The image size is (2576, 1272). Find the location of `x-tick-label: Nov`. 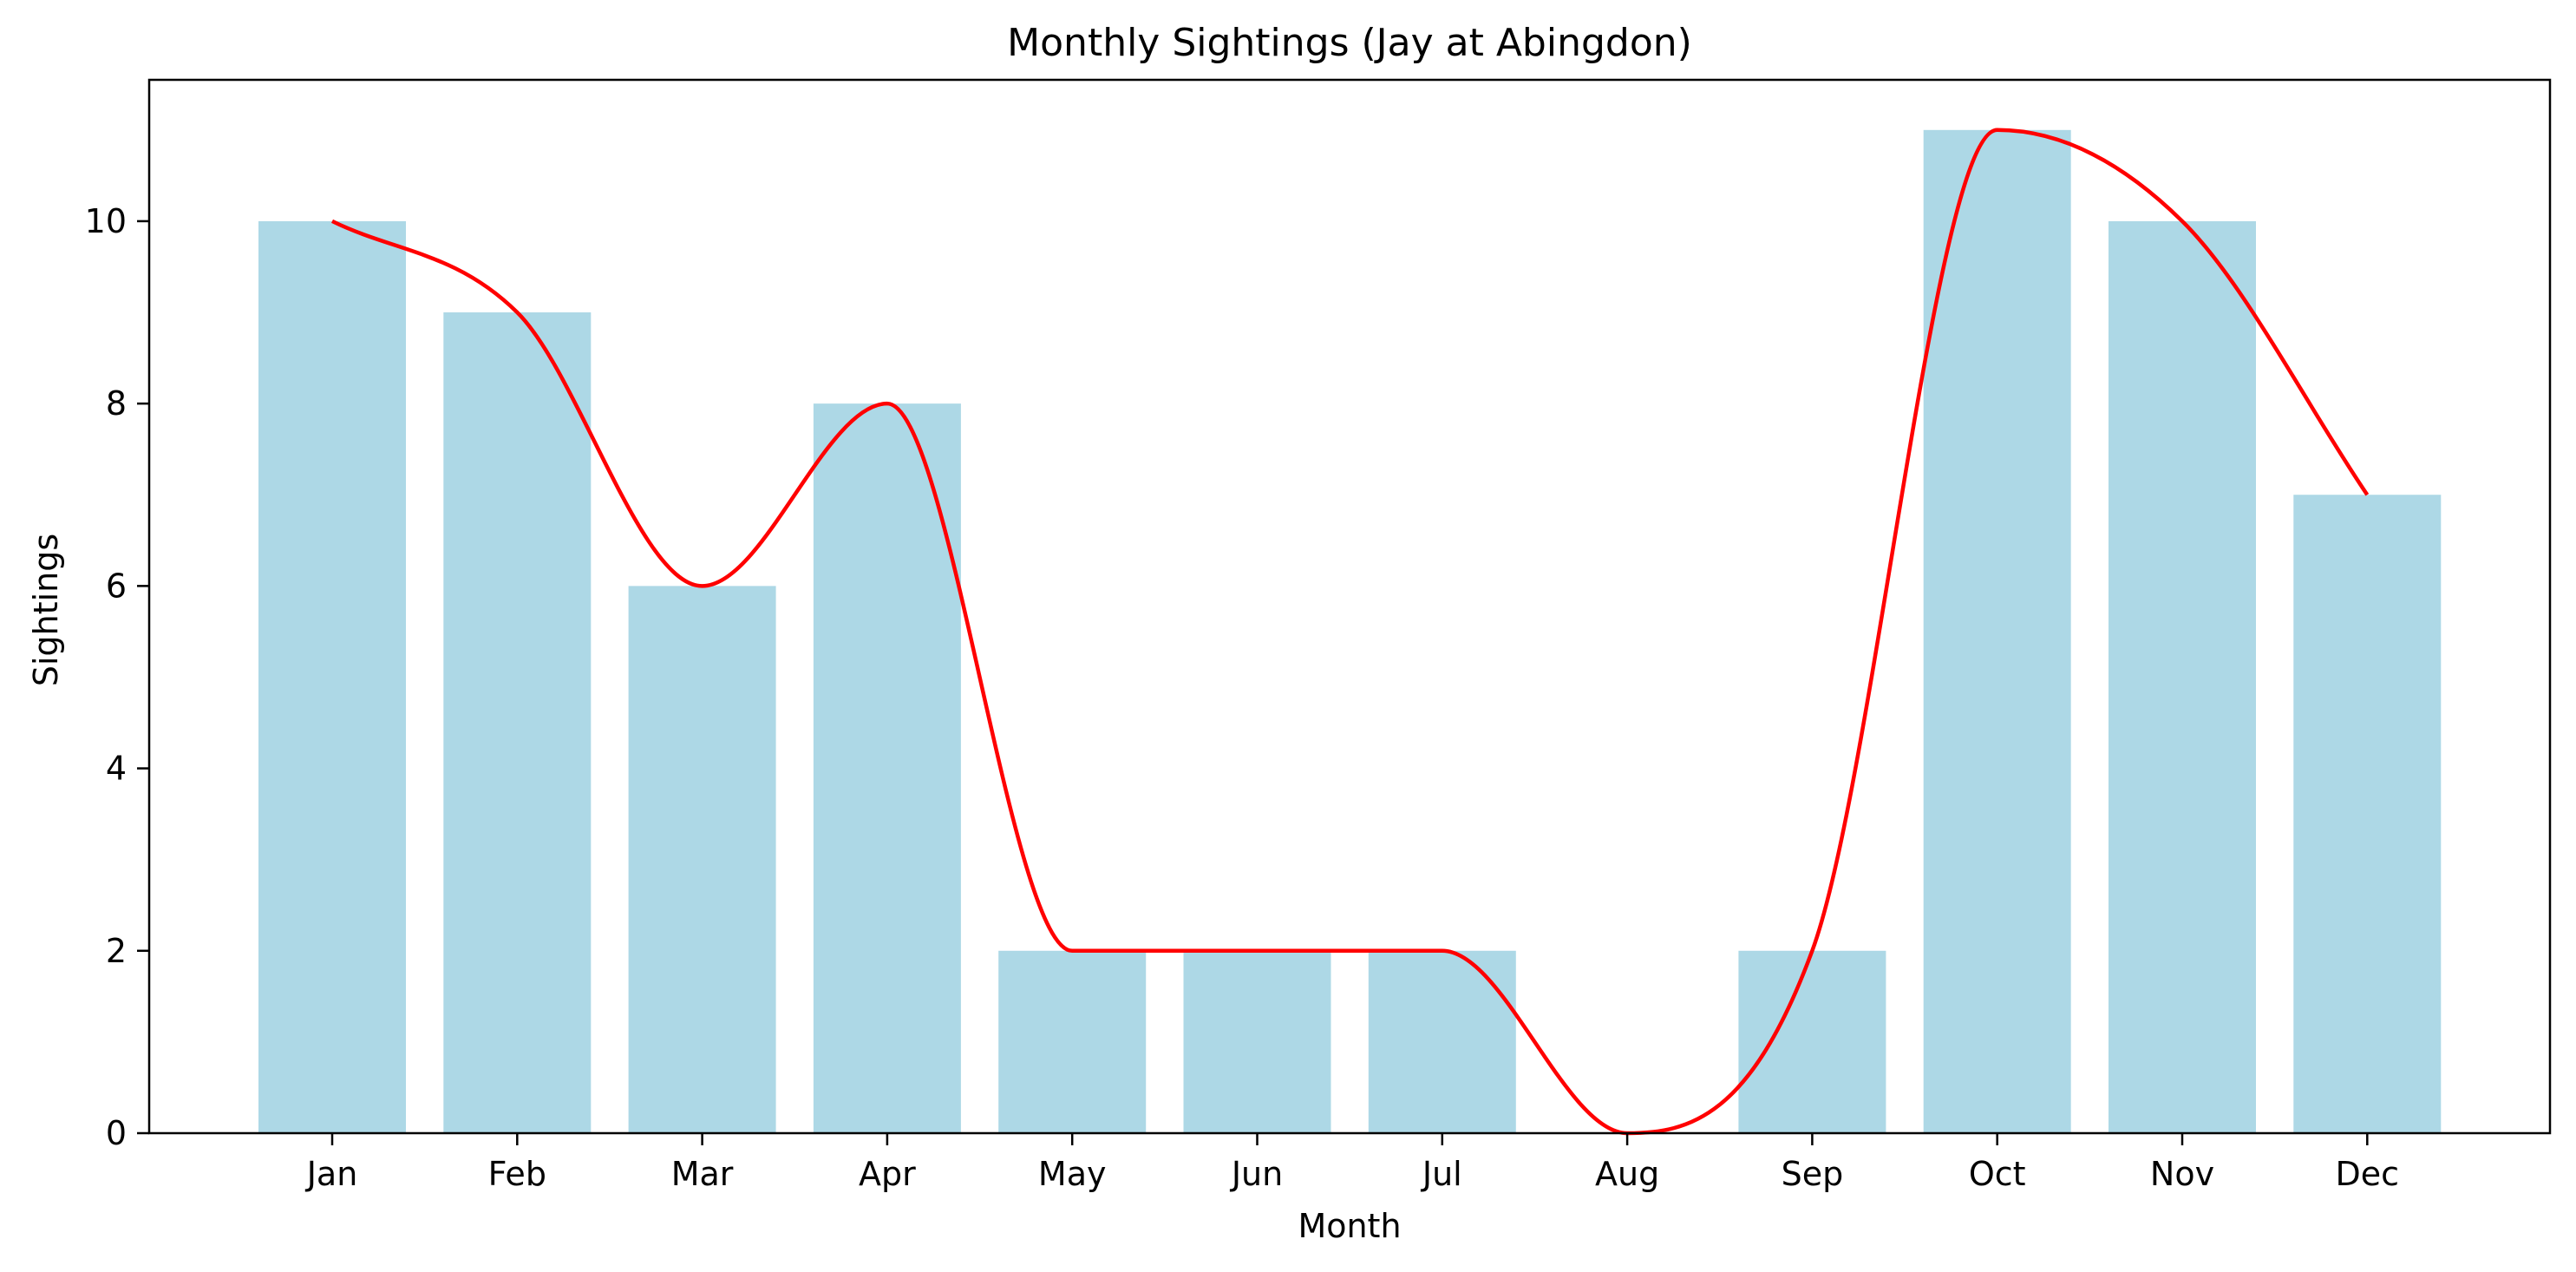

x-tick-label: Nov is located at coordinates (2182, 1174).